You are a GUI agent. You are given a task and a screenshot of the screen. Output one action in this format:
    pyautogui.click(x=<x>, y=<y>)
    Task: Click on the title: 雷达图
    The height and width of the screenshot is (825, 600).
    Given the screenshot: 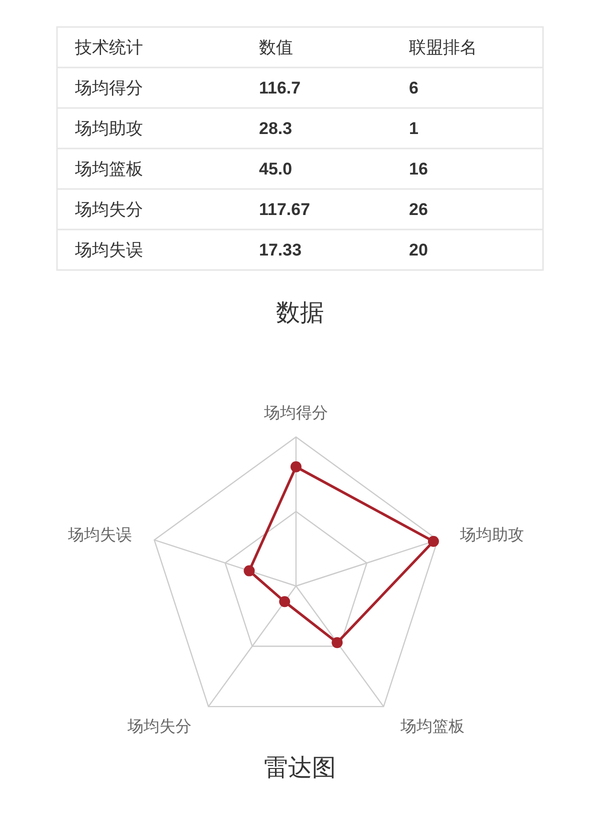 What is the action you would take?
    pyautogui.click(x=300, y=768)
    